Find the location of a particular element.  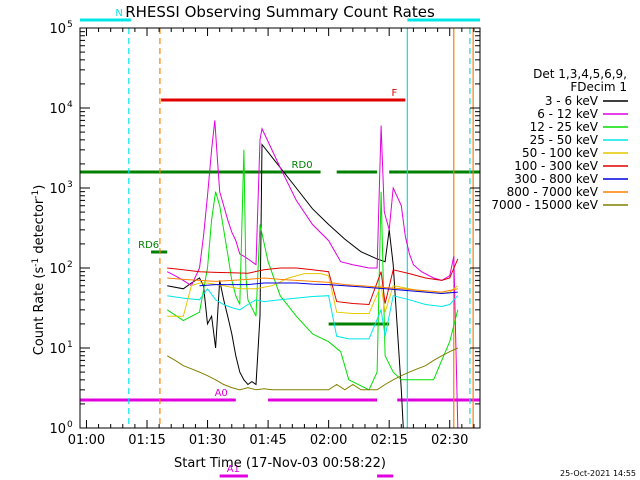

legend-label-8: 7000 - 15000 keV is located at coordinates (544, 205).